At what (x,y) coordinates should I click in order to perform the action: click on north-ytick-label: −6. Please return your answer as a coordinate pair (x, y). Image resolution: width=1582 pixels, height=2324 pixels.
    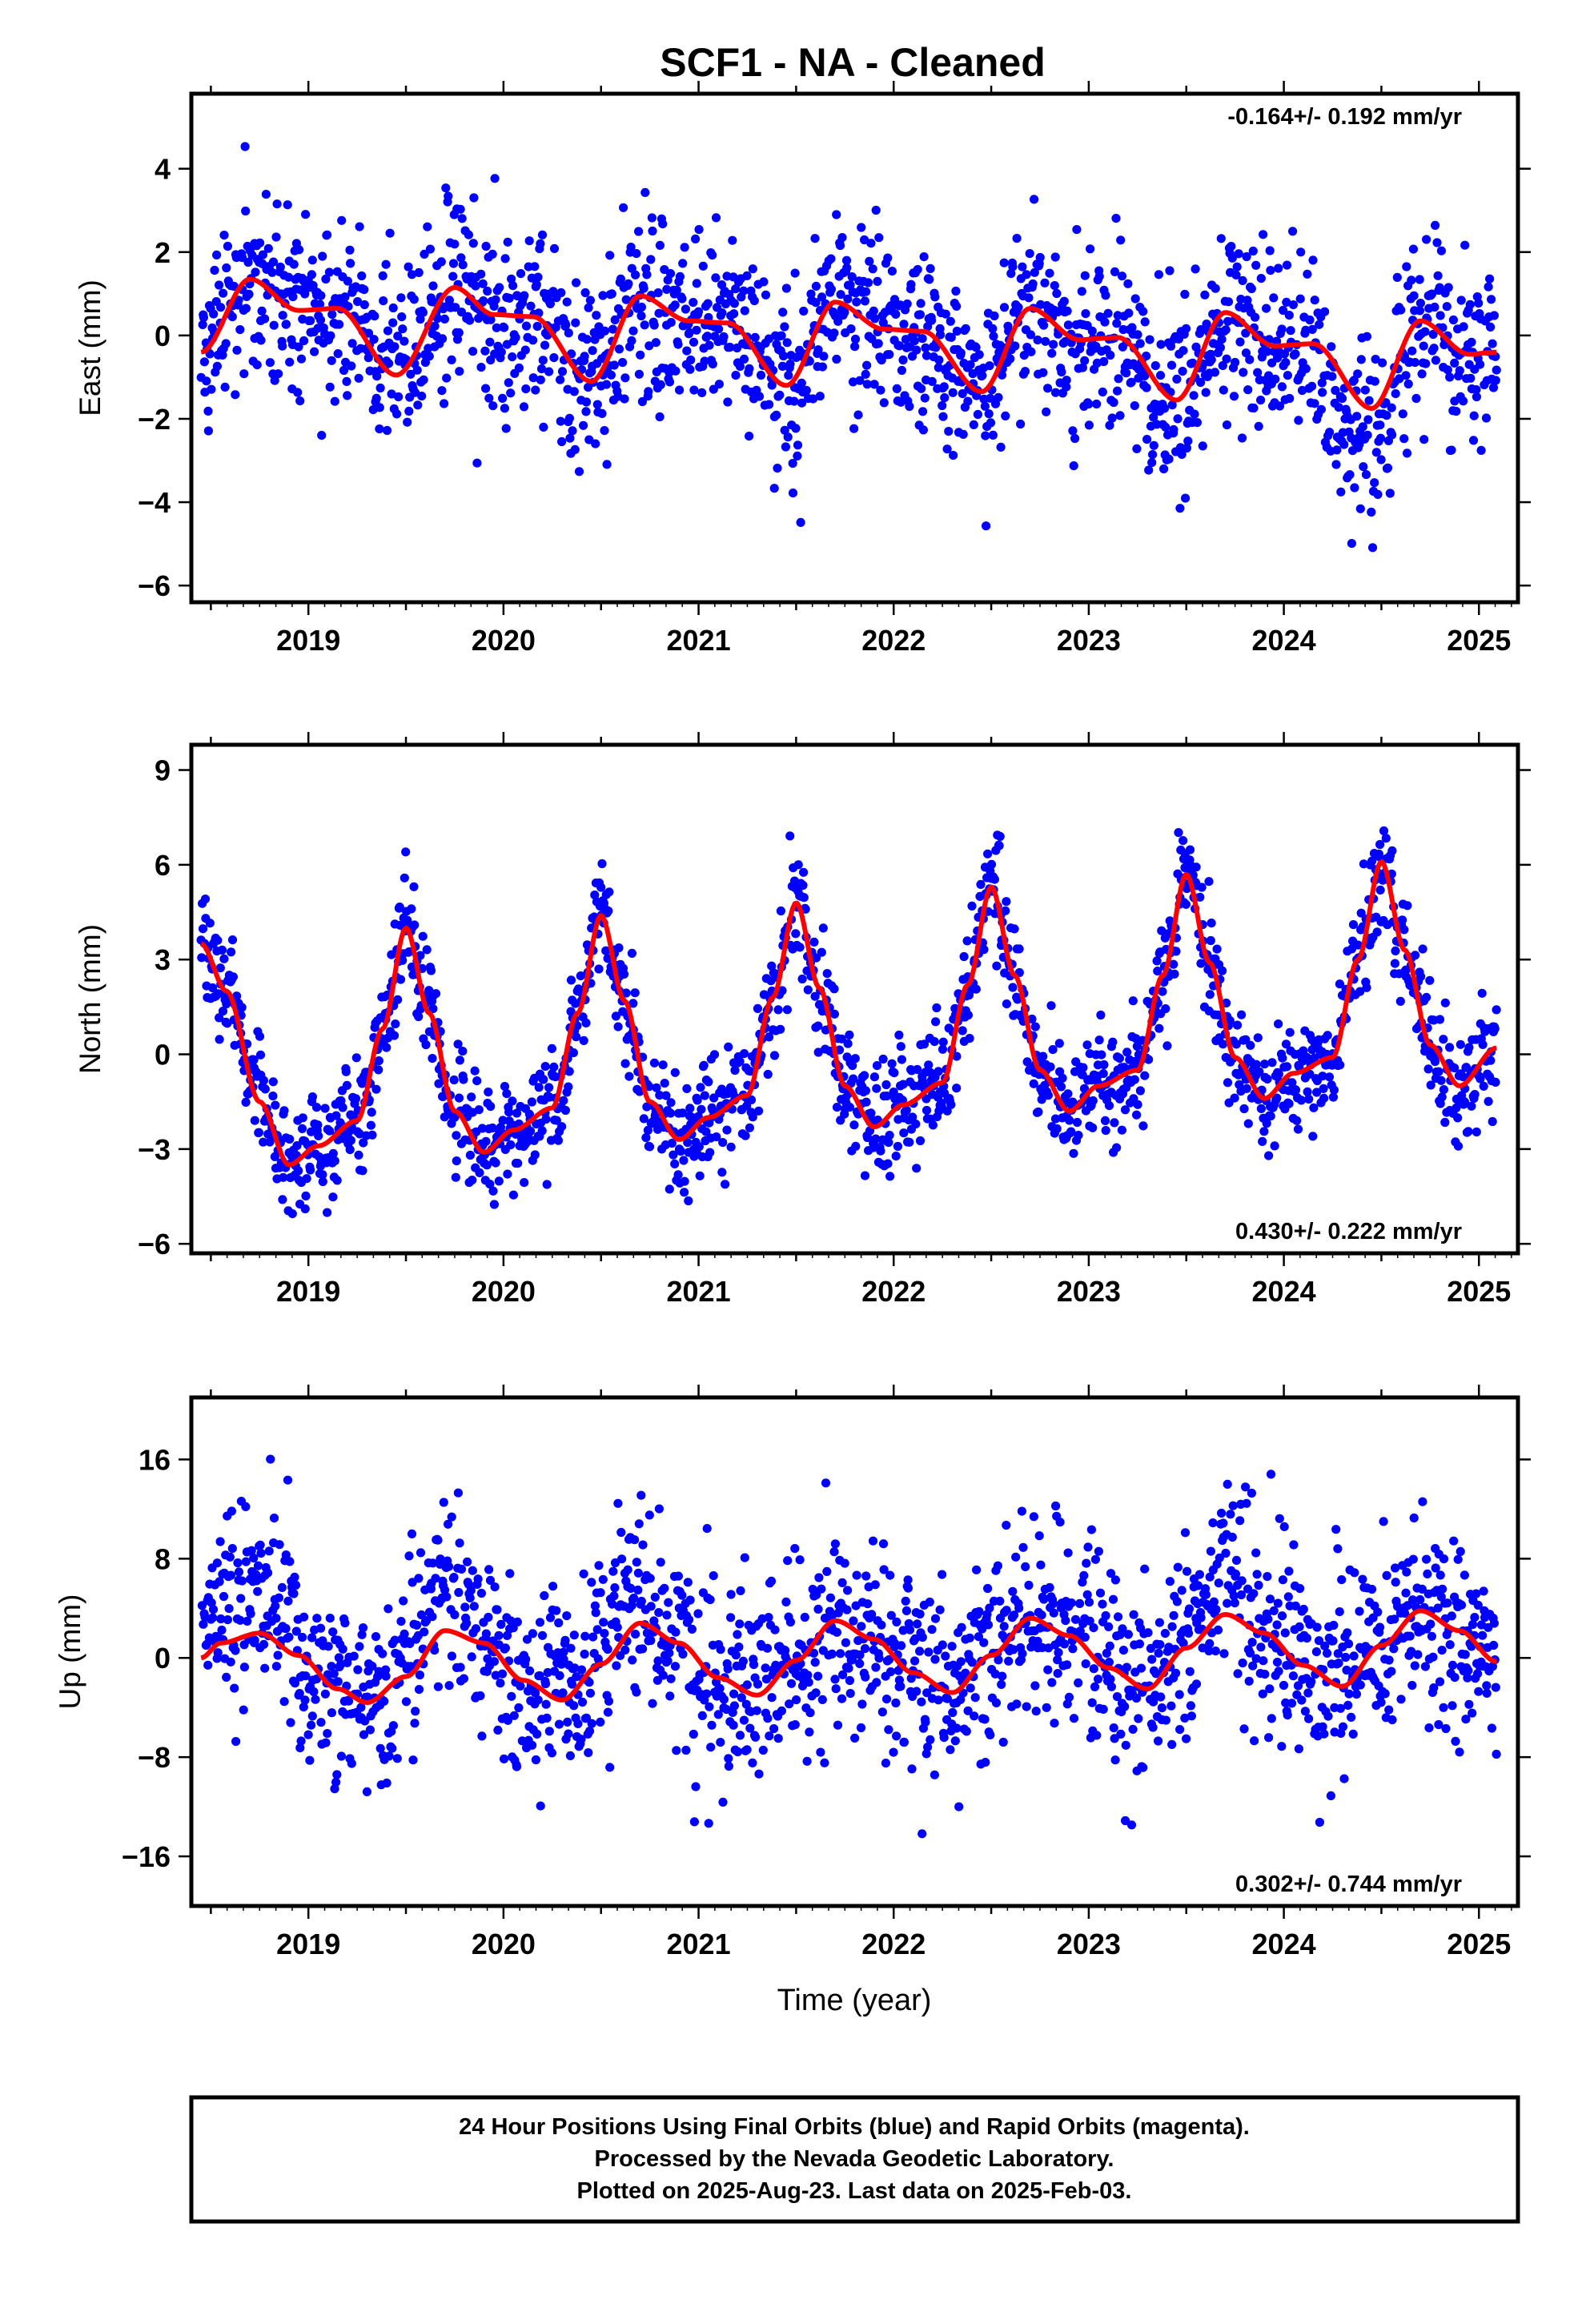
    Looking at the image, I should click on (154, 1244).